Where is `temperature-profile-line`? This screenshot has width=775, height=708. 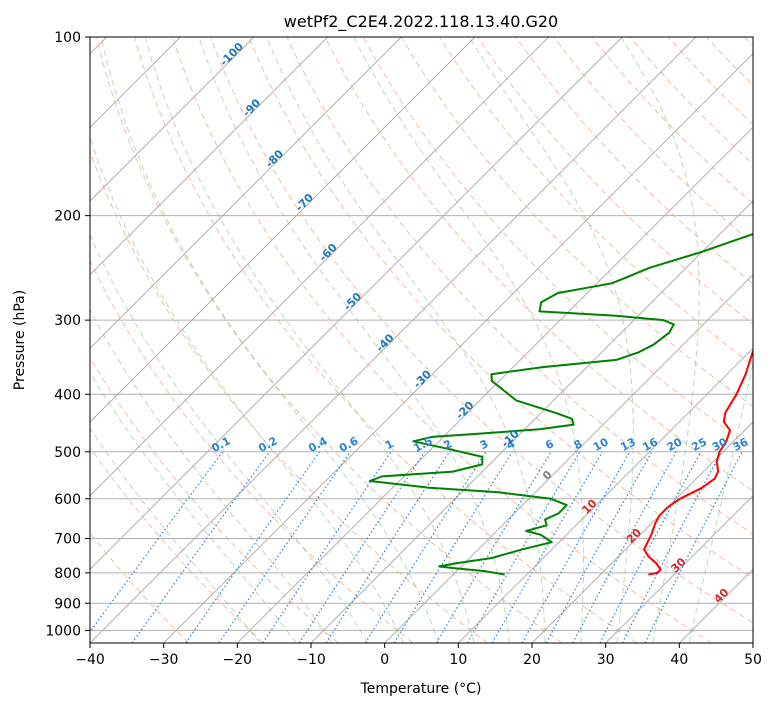
temperature-profile-line is located at coordinates (698, 462).